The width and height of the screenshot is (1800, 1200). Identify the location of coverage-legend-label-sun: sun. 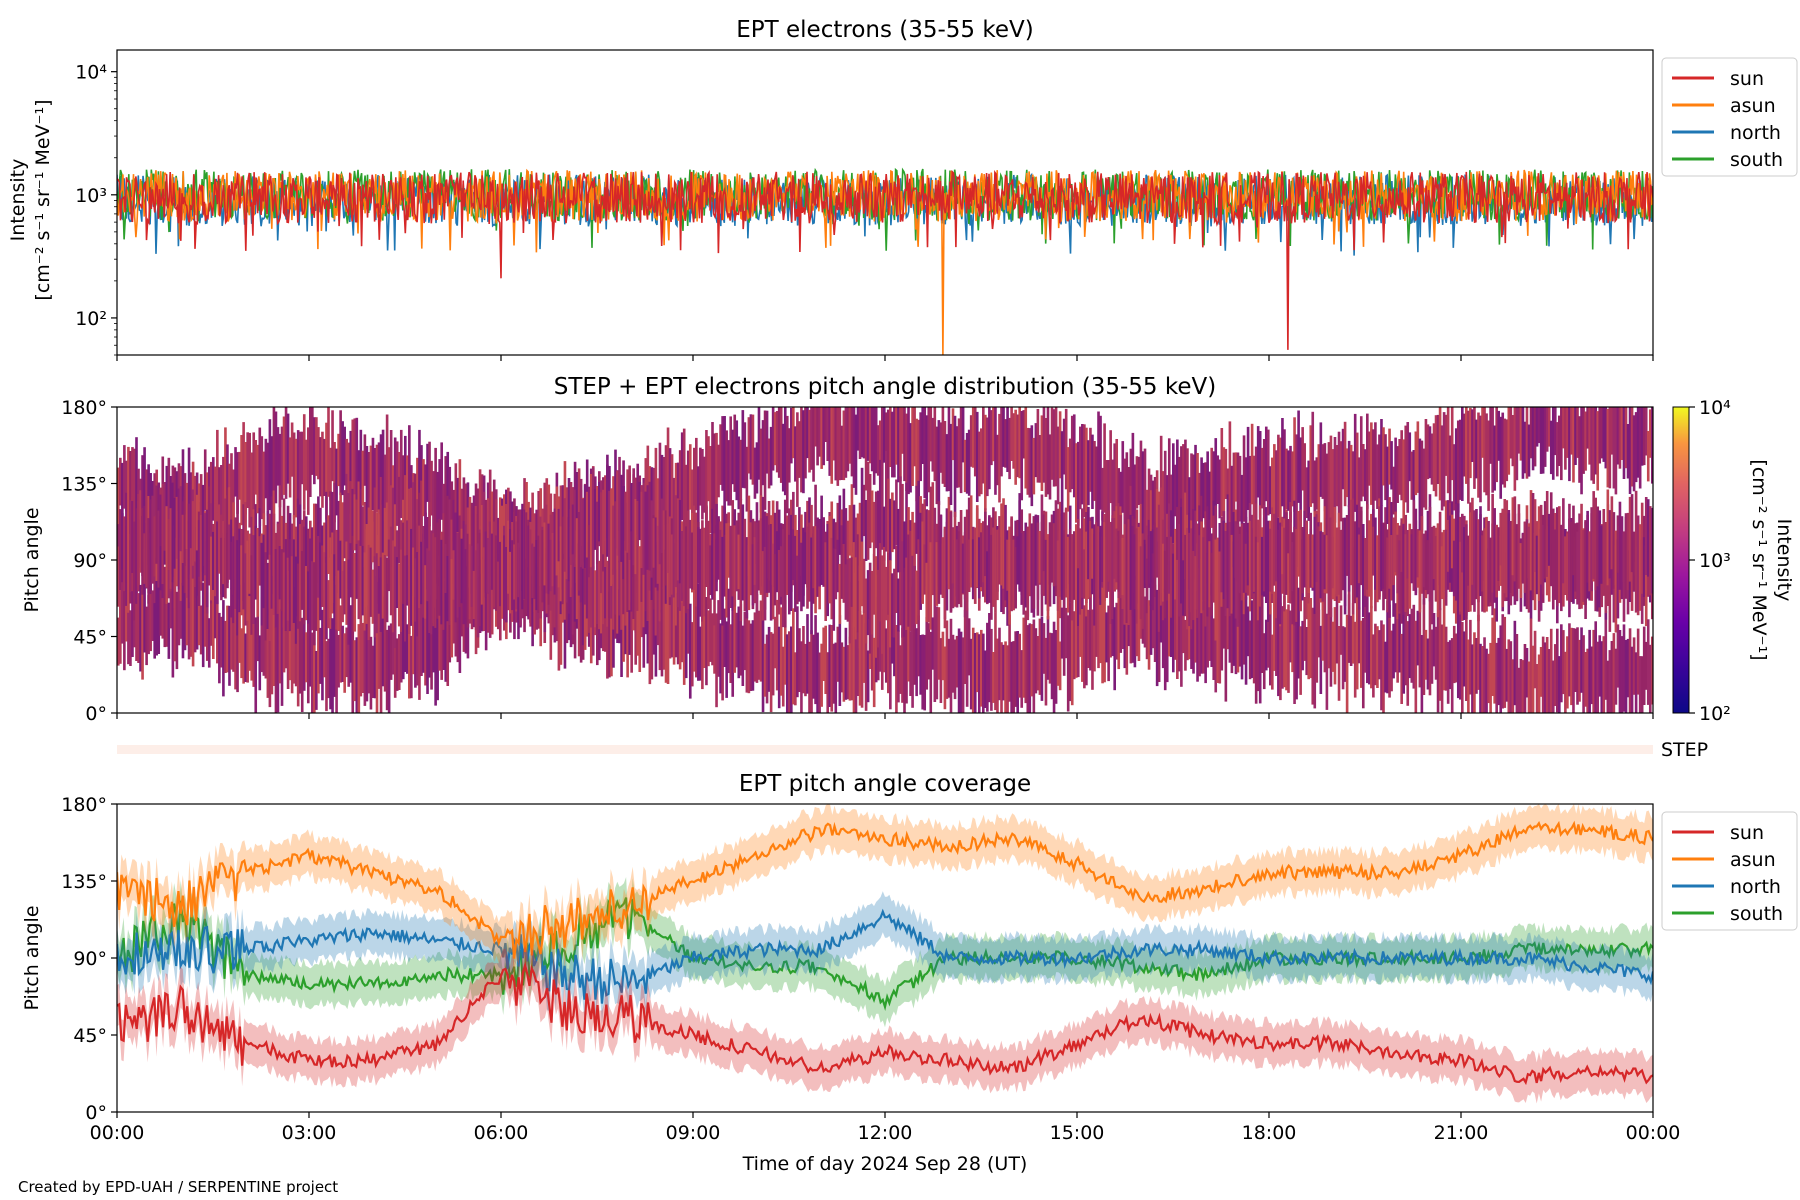
(1747, 833).